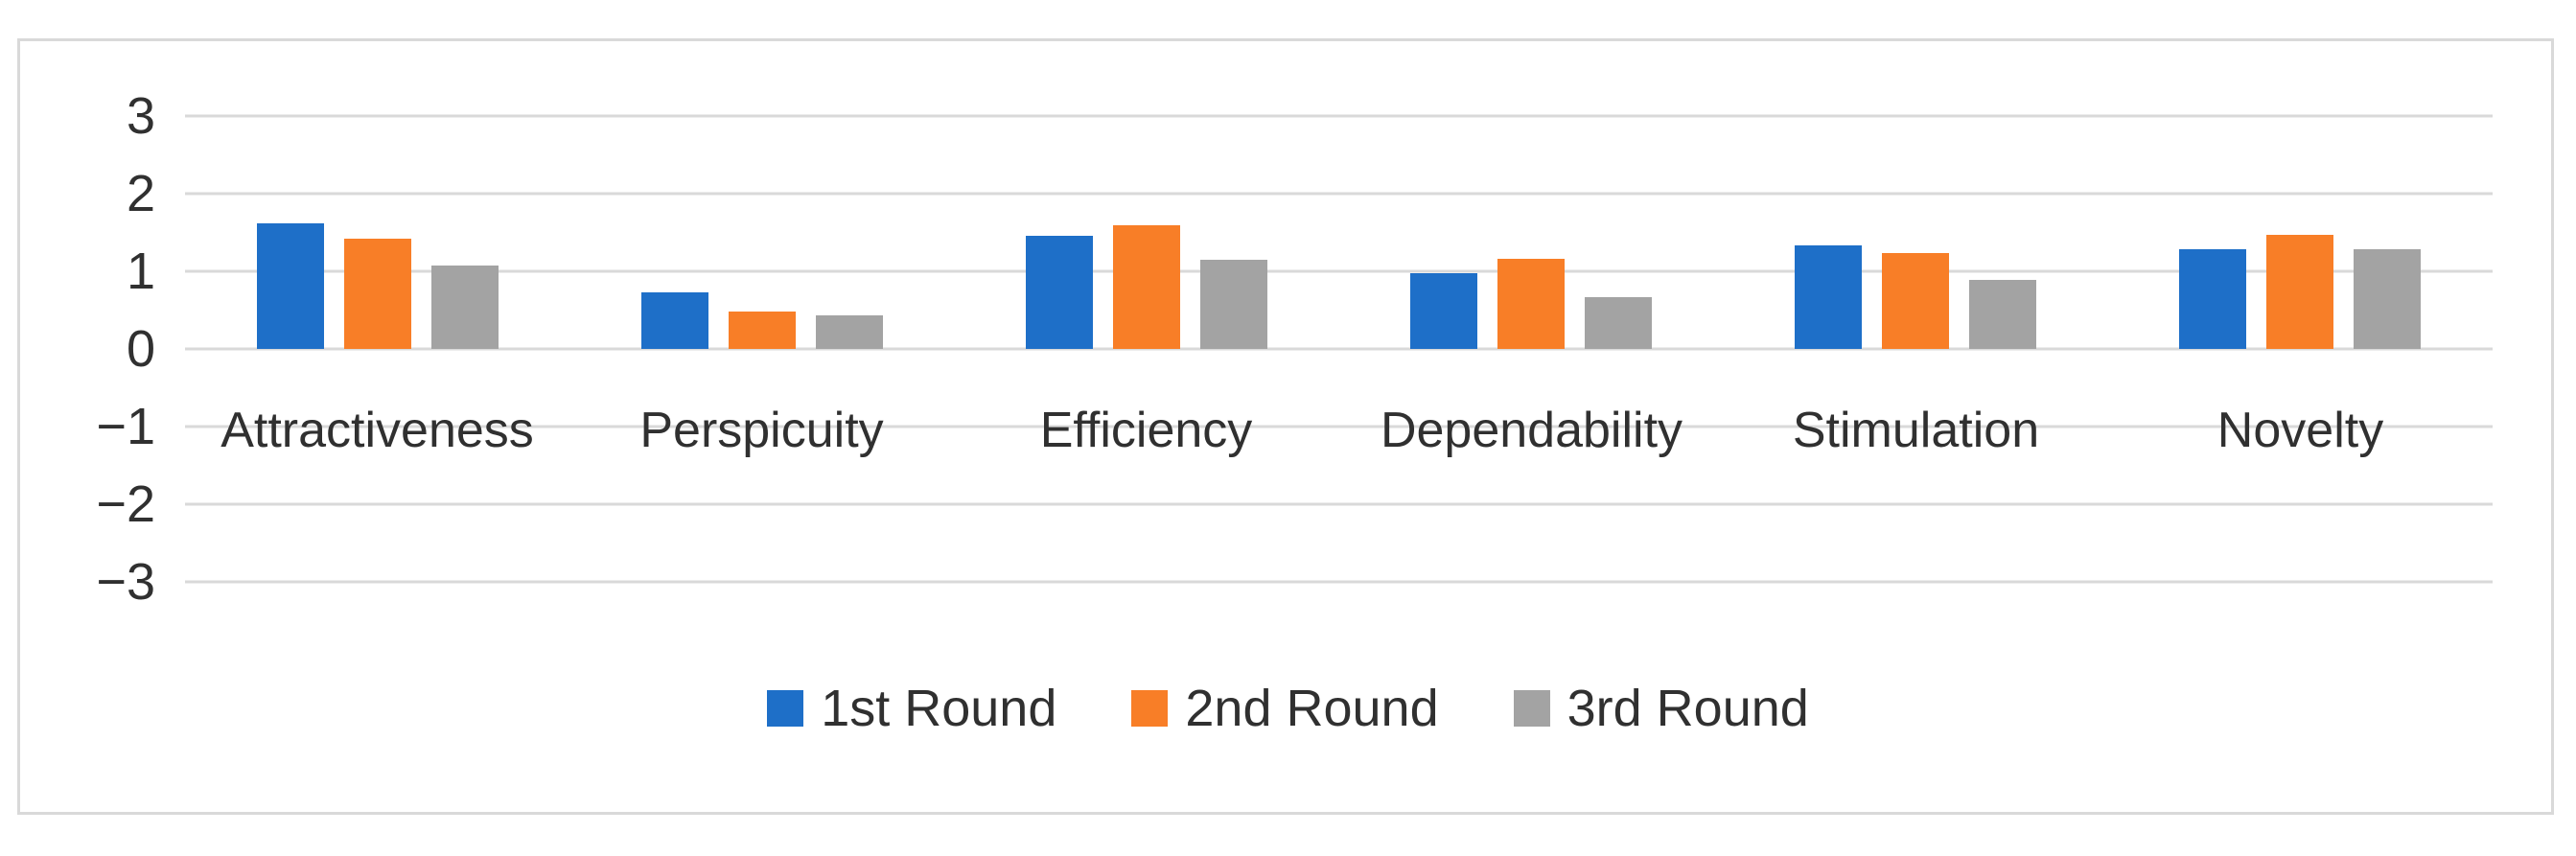  Describe the element at coordinates (377, 294) in the screenshot. I see `bar-attractiveness-2nd-round` at that location.